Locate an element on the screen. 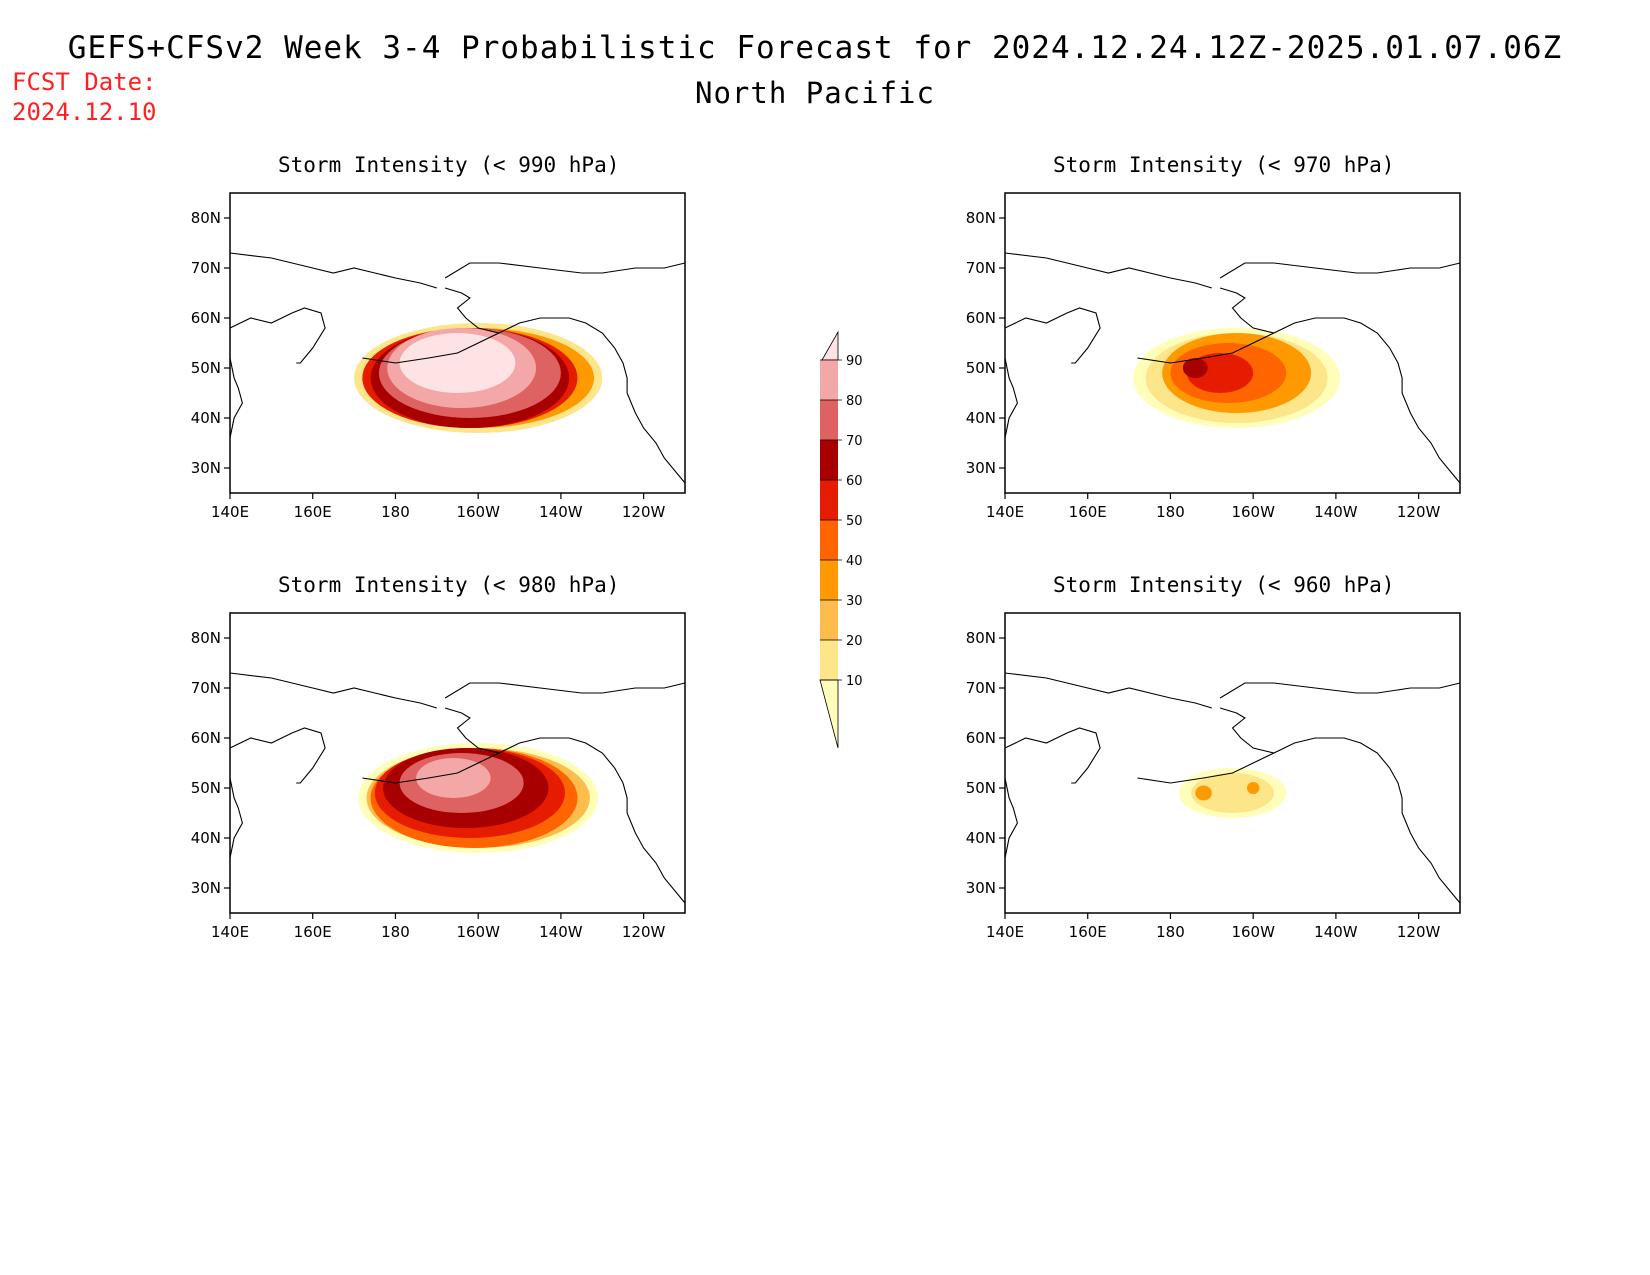 Image resolution: width=1650 pixels, height=1275 pixels. colorbar-label: 40 is located at coordinates (854, 561).